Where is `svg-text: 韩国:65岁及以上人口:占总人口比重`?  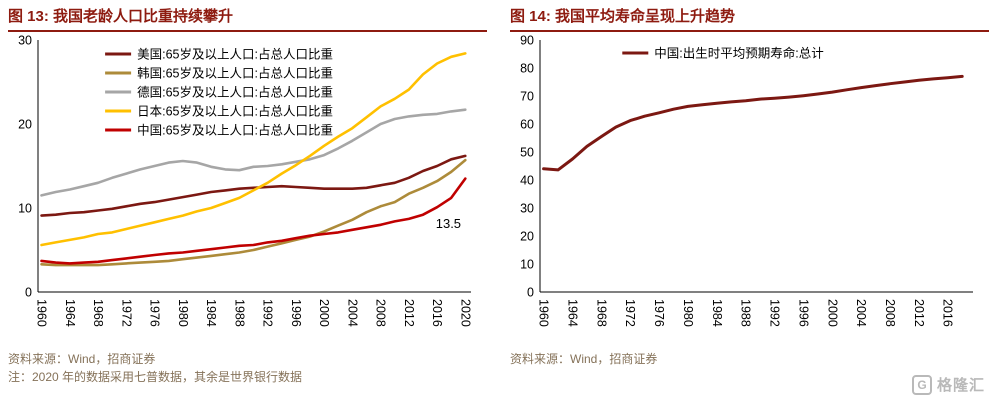 svg-text: 韩国:65岁及以上人口:占总人口比重 is located at coordinates (235, 72).